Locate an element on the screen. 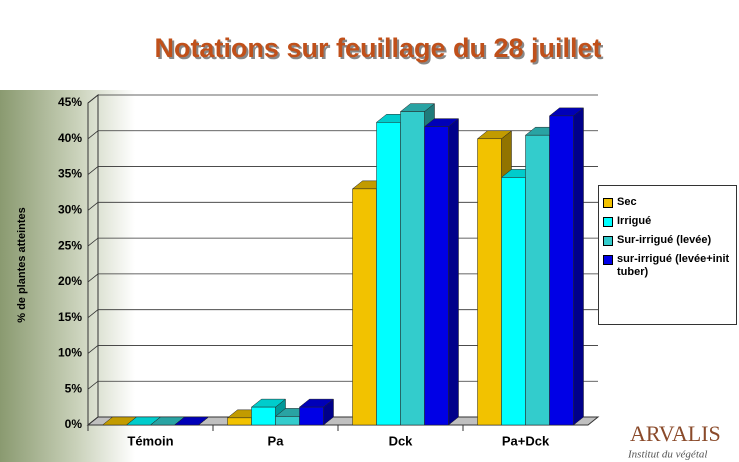 This screenshot has width=739, height=462. y-axis-label: % de plantes atteintes is located at coordinates (22, 265).